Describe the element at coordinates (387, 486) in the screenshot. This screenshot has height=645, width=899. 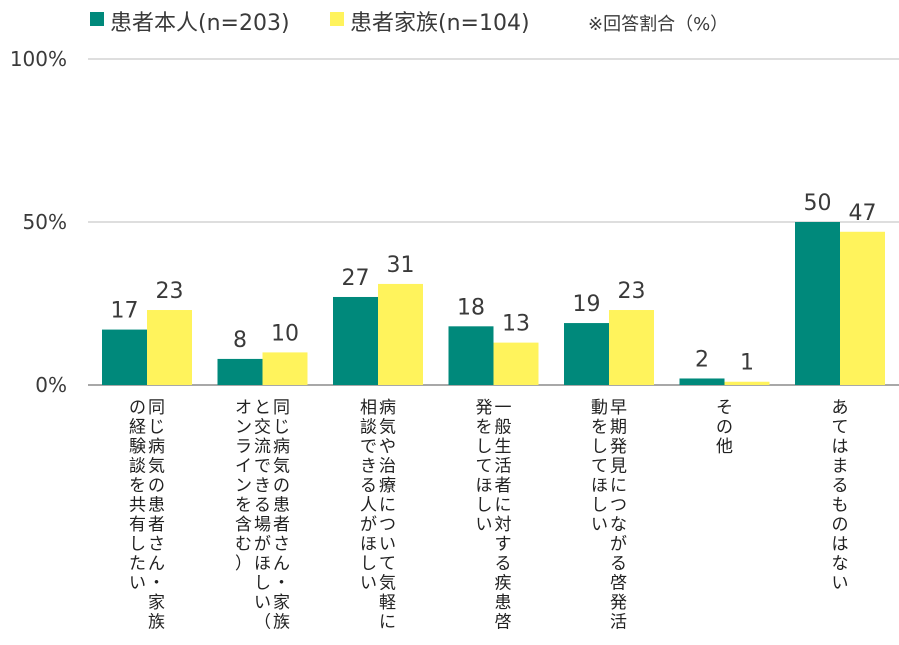
I see `category-label-glyph: 療` at that location.